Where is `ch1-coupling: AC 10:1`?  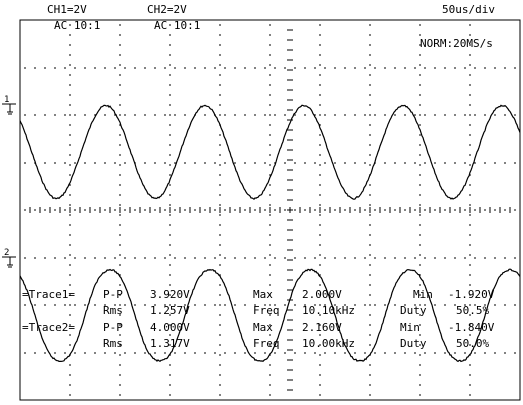
ch1-coupling: AC 10:1 is located at coordinates (77, 25).